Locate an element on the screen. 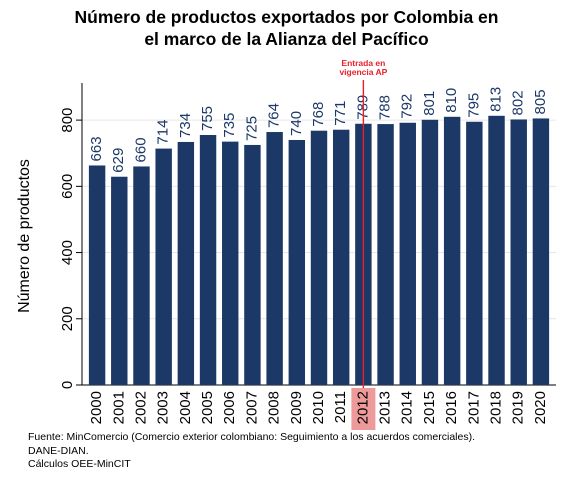  value-label: 755 is located at coordinates (207, 118).